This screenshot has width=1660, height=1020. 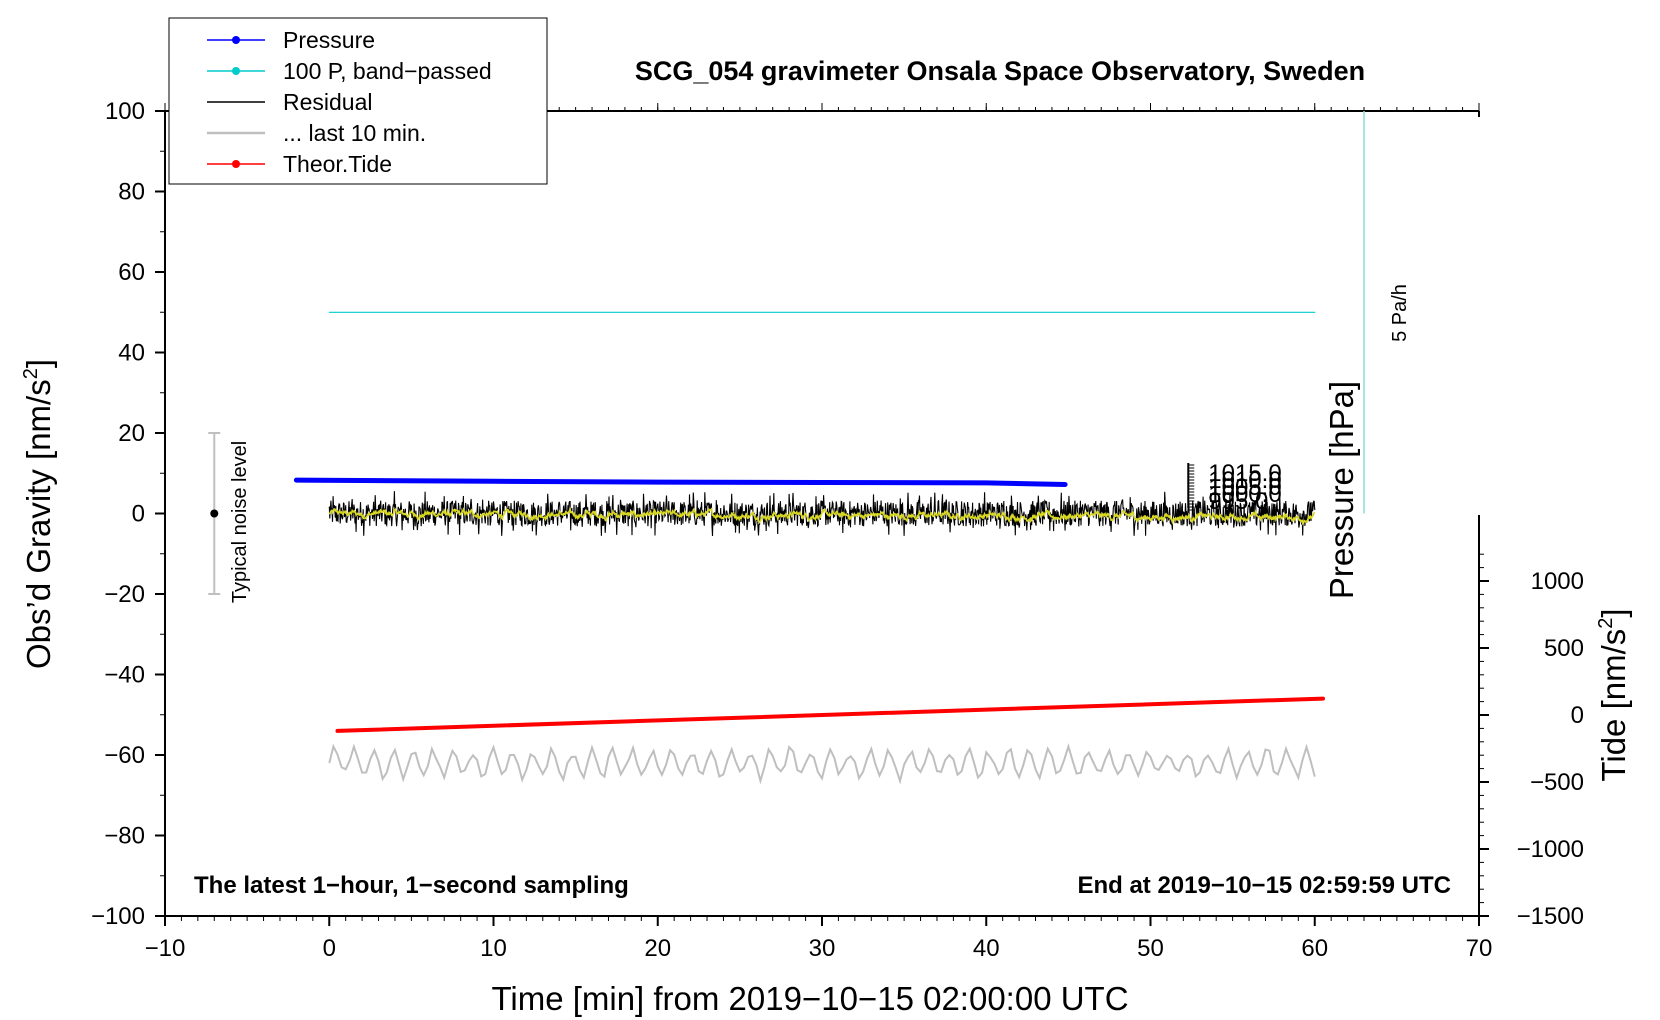 I want to click on tide-axis-label-sup: 2, so click(x=1606, y=623).